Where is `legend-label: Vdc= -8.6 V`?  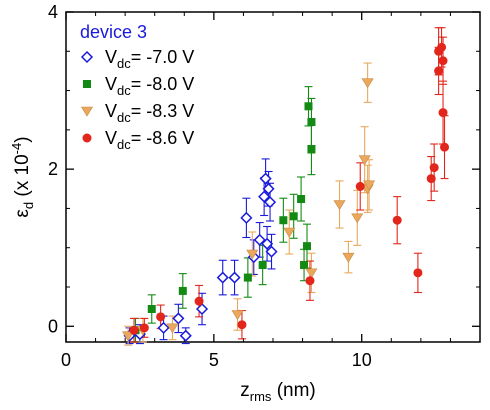 legend-label: Vdc= -8.6 V is located at coordinates (149, 140).